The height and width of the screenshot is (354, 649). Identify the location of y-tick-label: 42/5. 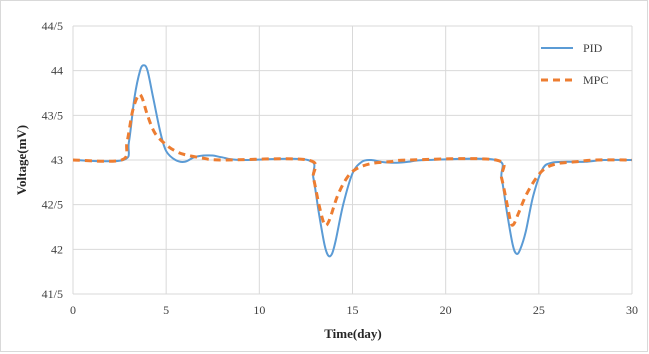
(52, 205).